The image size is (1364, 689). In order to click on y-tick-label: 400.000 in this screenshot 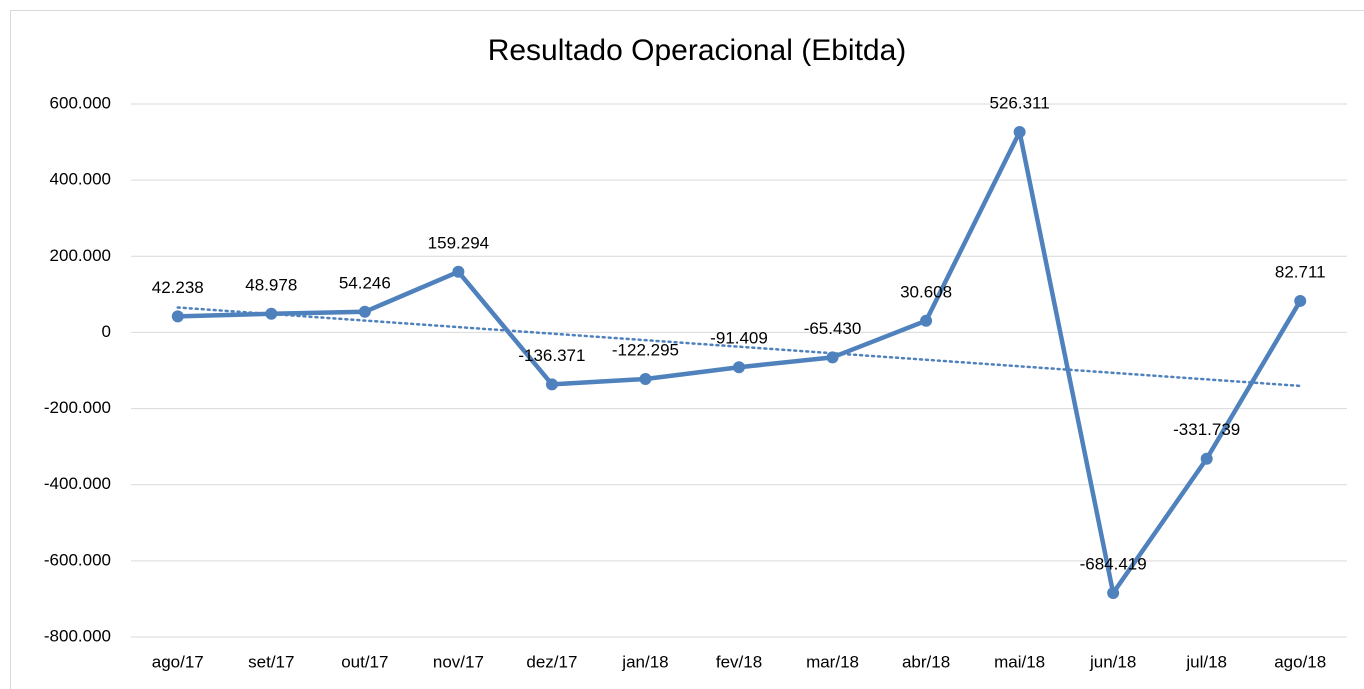, I will do `click(80, 179)`.